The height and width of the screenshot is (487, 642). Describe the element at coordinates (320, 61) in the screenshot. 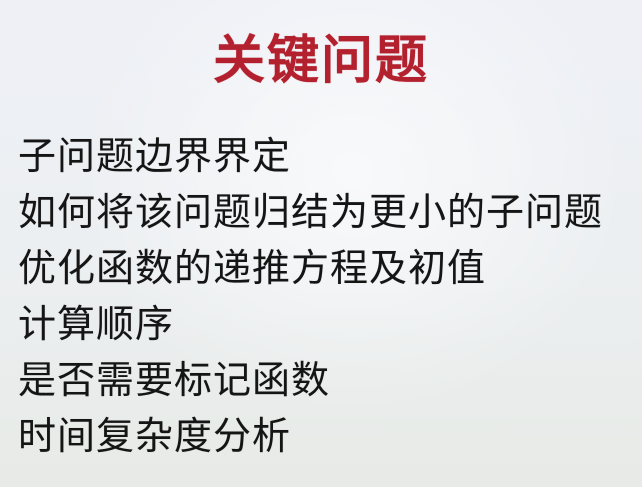

I see `slide-title: 关键问题` at that location.